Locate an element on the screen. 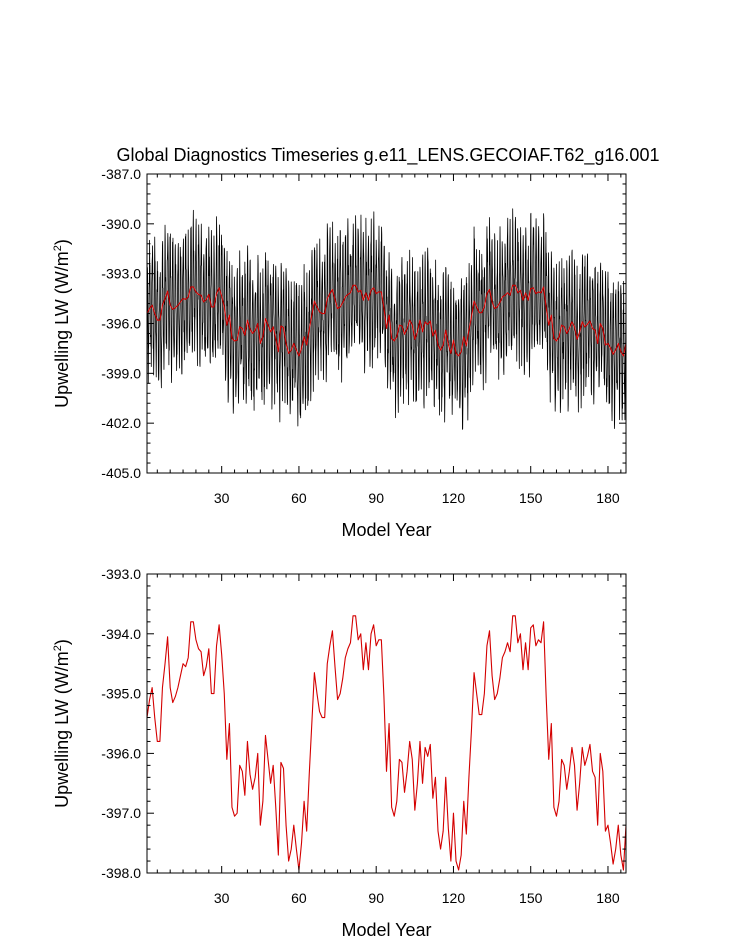  y-tick-label: -399.0 is located at coordinates (121, 373).